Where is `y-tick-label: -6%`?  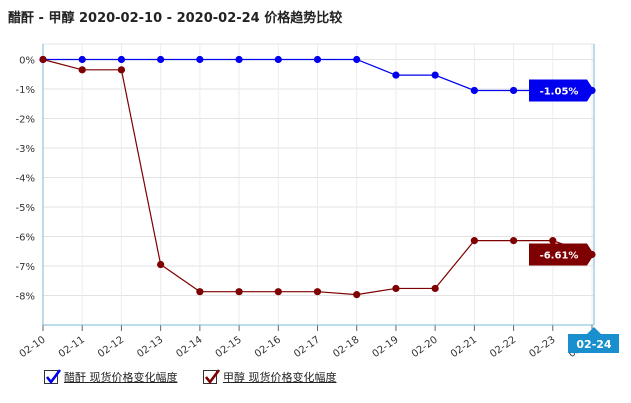 y-tick-label: -6% is located at coordinates (25, 238).